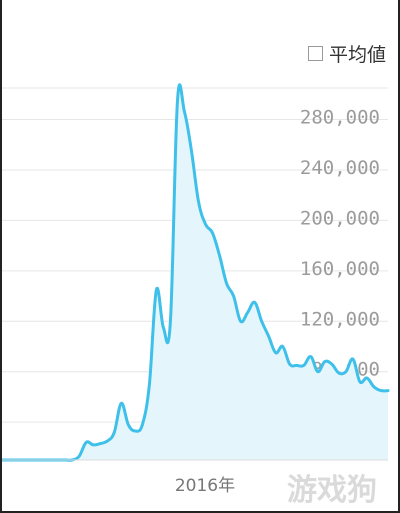  Describe the element at coordinates (340, 168) in the screenshot. I see `y-tick-label: 240,000` at that location.